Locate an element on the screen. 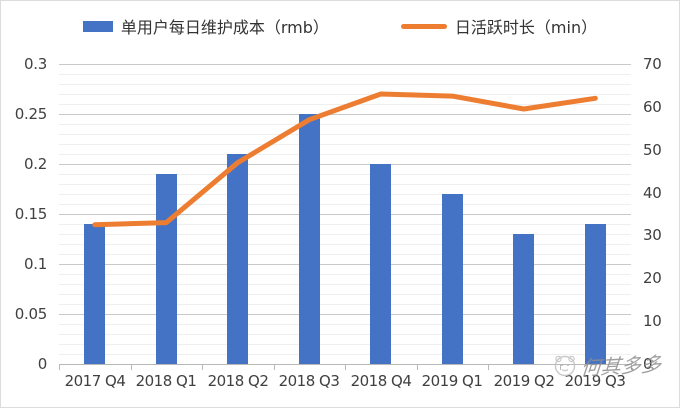 This screenshot has height=408, width=680. bar-2018-q3 is located at coordinates (309, 239).